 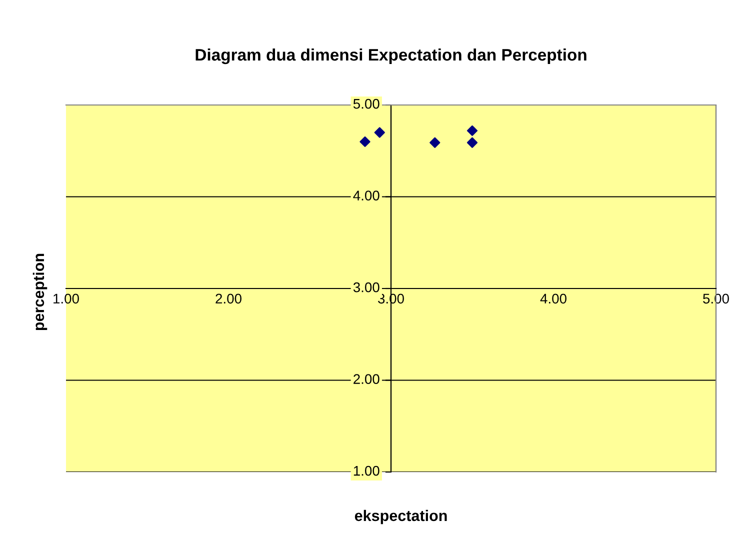 What do you see at coordinates (366, 195) in the screenshot?
I see `y-tick-label: 4.00` at bounding box center [366, 195].